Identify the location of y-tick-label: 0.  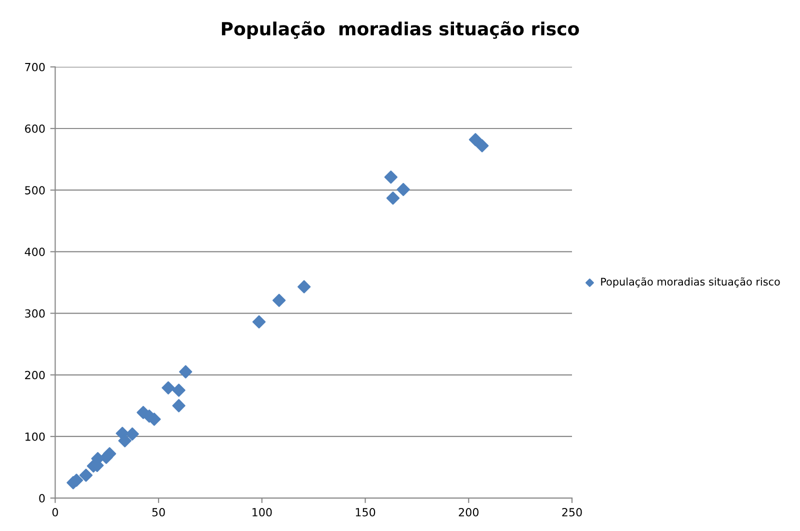
(42, 498).